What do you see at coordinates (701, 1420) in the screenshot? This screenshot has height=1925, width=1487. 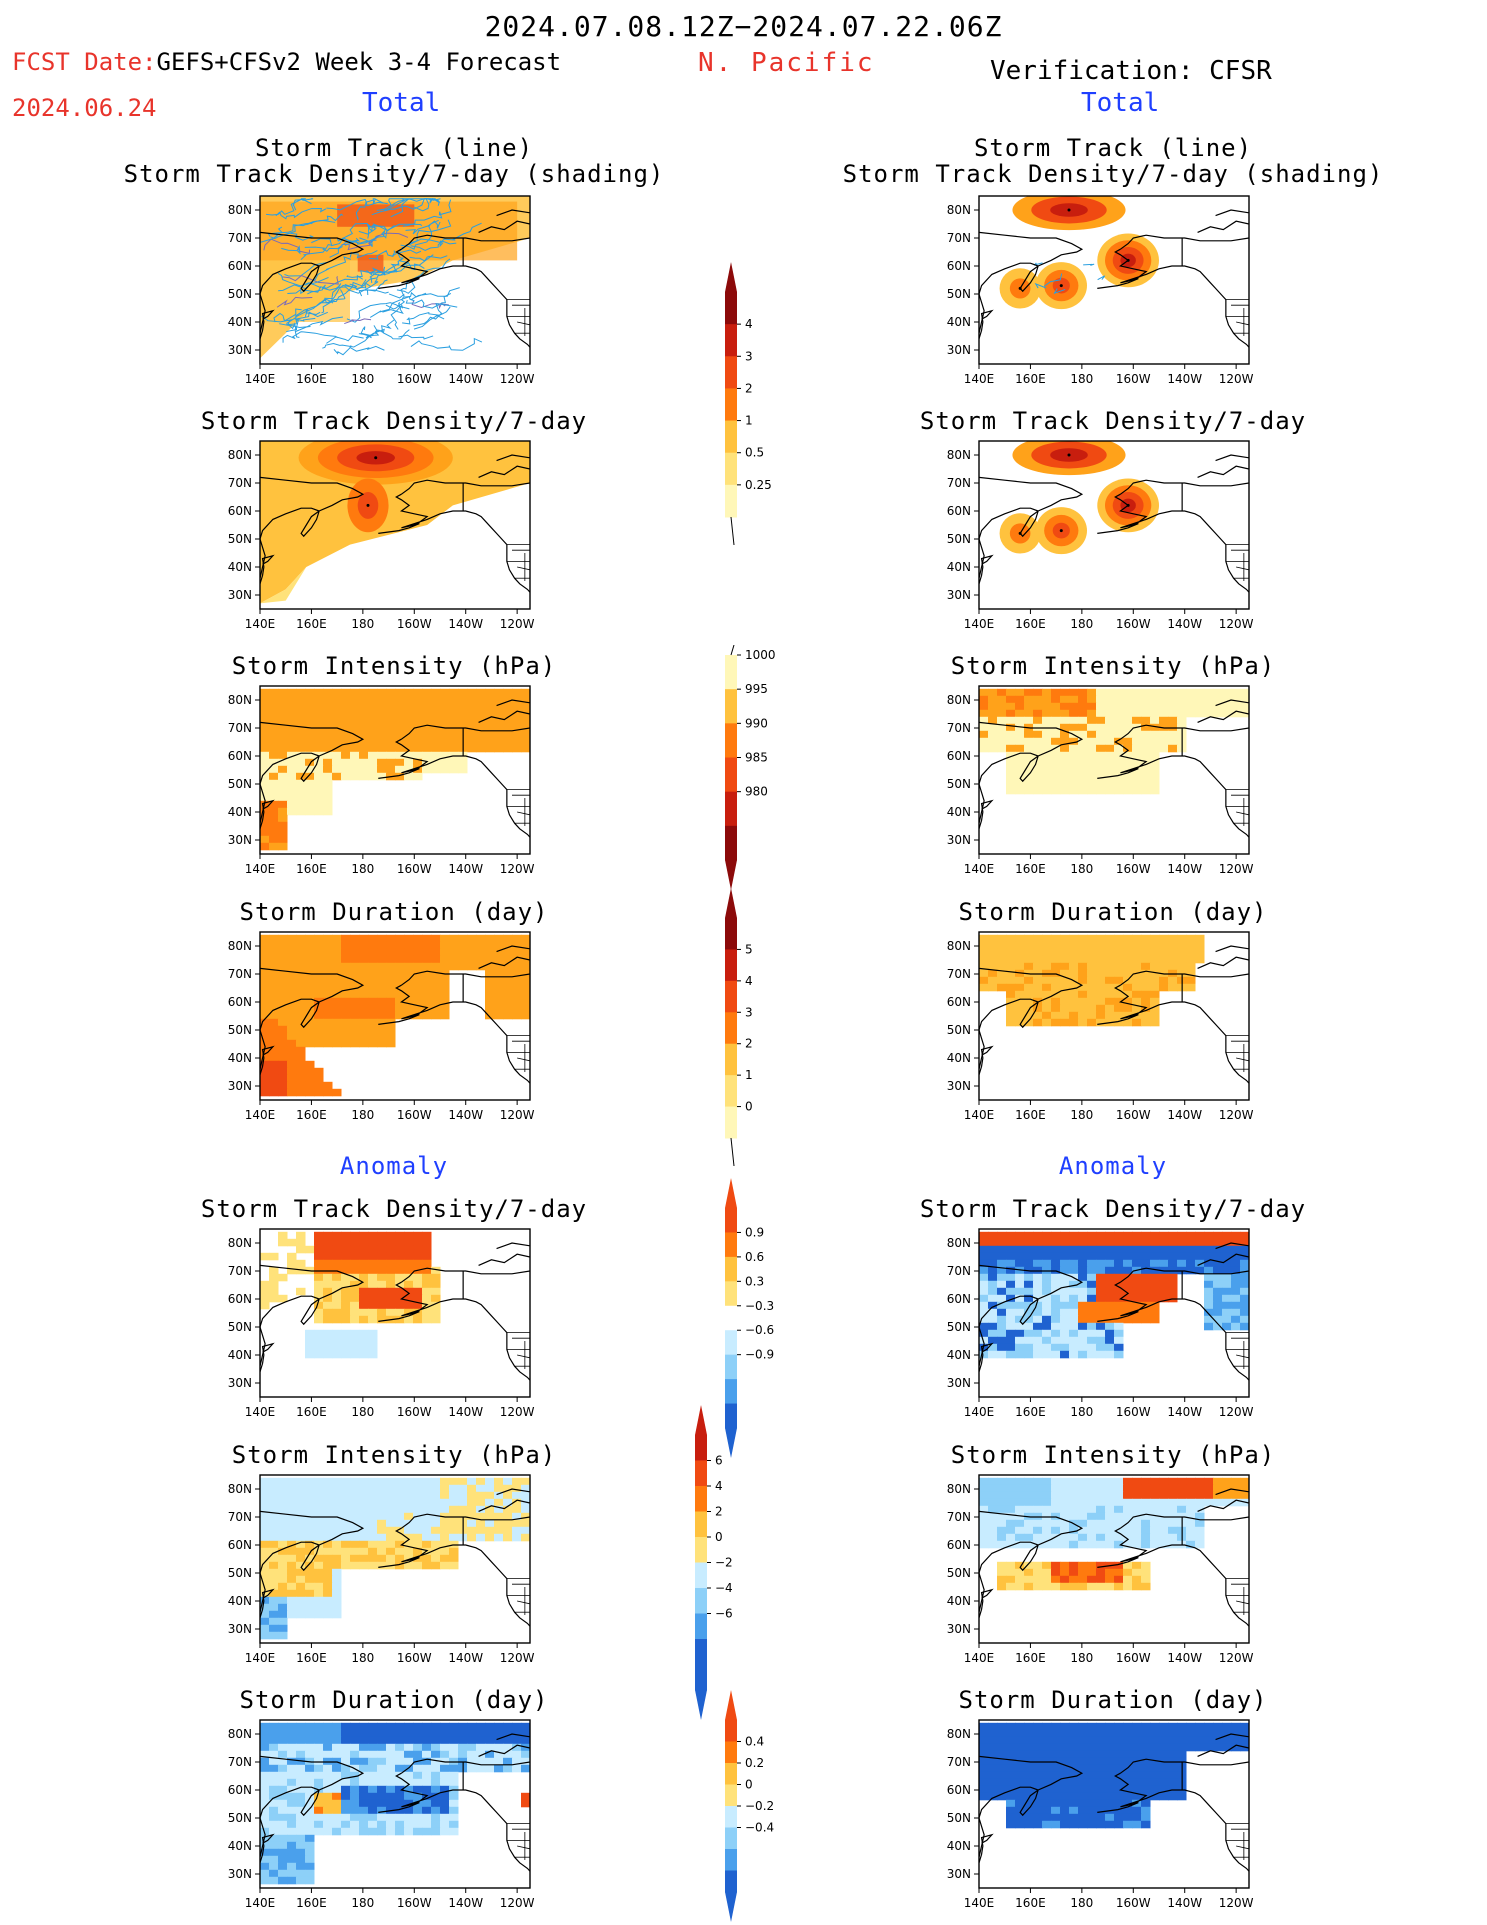 I see `colorbar-arrow-top` at bounding box center [701, 1420].